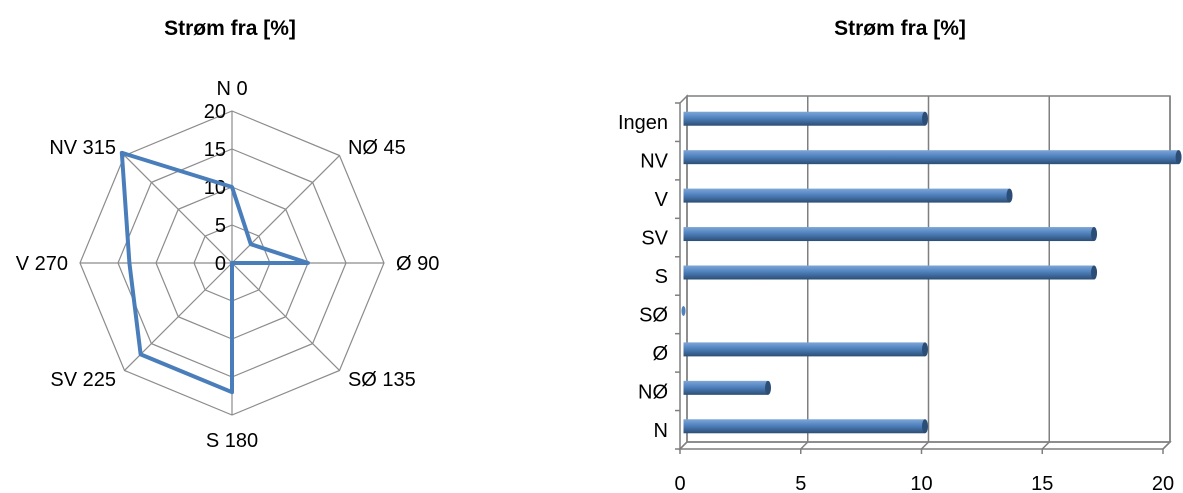 The image size is (1183, 493). Describe the element at coordinates (660, 354) in the screenshot. I see `bar-category-label: Ø` at that location.